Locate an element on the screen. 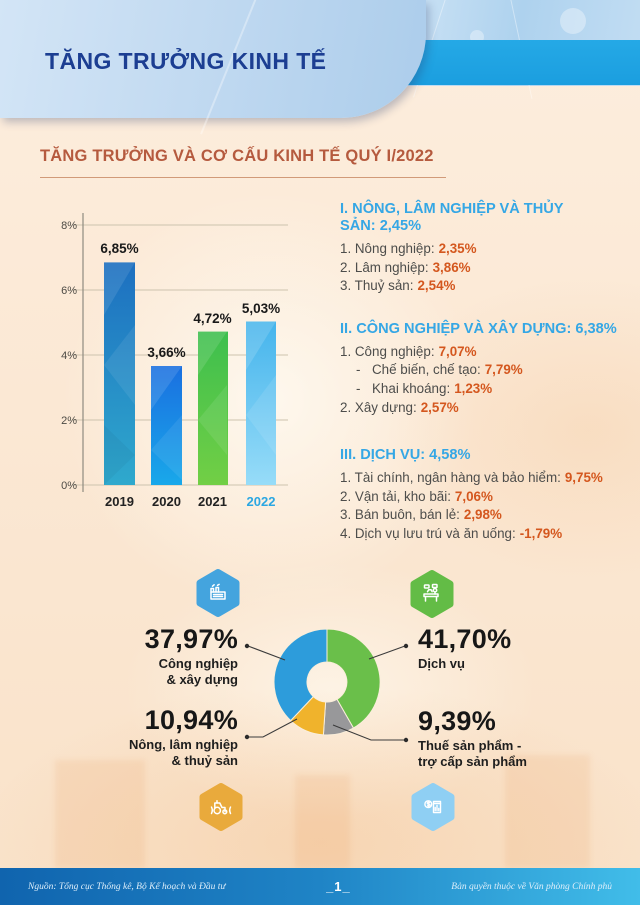  item-label: 1. Công nghiệp: is located at coordinates (387, 351).